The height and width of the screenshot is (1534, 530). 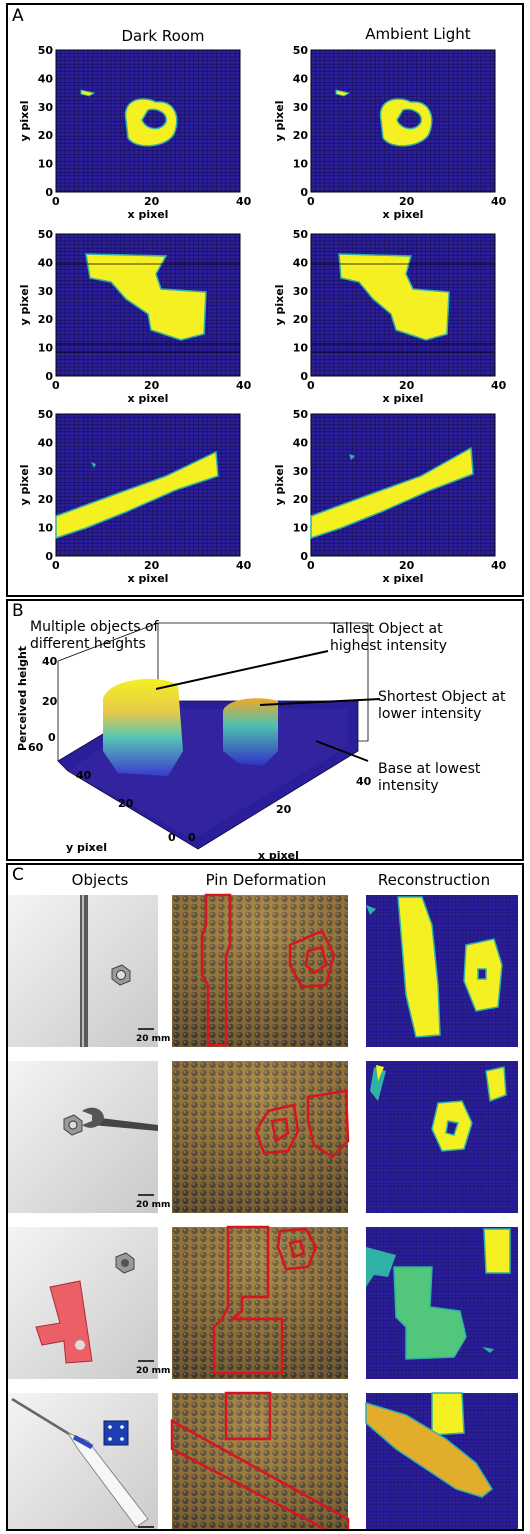 What do you see at coordinates (408, 786) in the screenshot?
I see `annotation-base-line2: intensity` at bounding box center [408, 786].